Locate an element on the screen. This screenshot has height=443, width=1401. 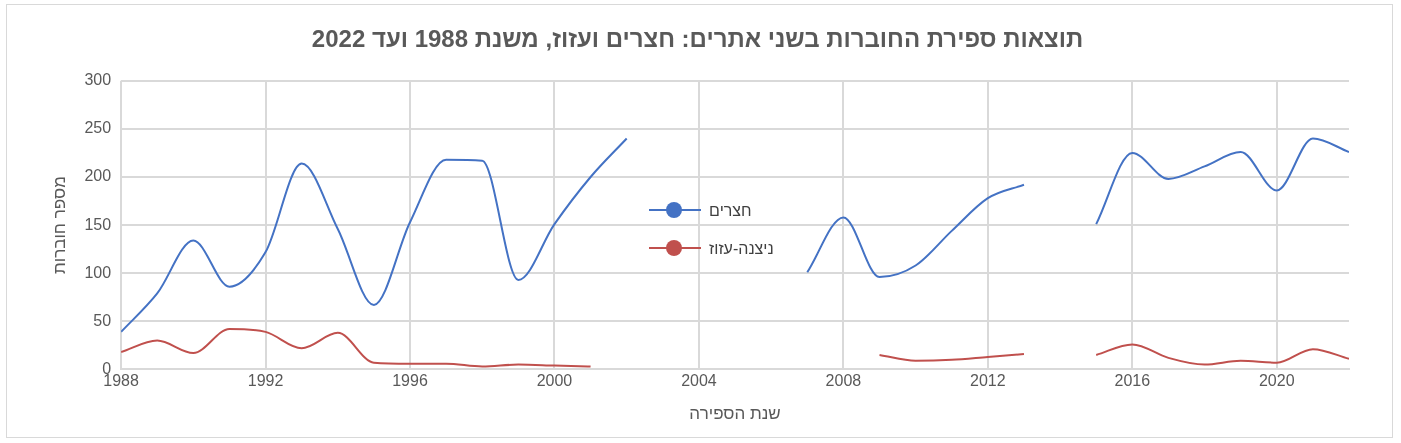
y-tick-label: 100 is located at coordinates (98, 272).